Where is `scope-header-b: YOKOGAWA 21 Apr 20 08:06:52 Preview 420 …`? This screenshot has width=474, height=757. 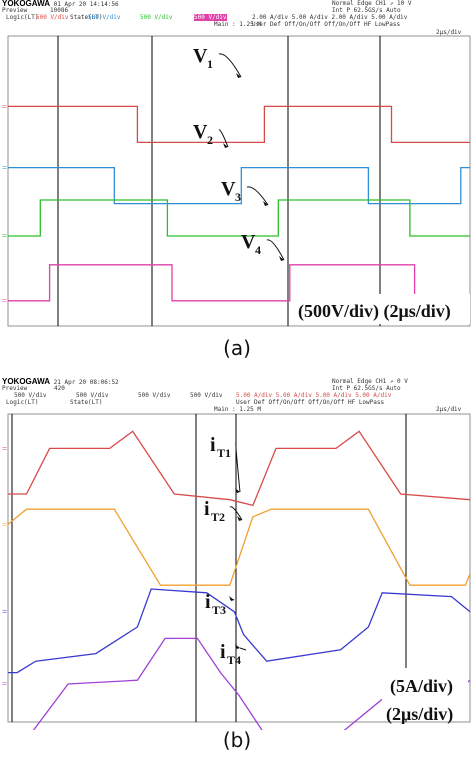 scope-header-b: YOKOGAWA 21 Apr 20 08:06:52 Preview 420 … is located at coordinates (232, 395).